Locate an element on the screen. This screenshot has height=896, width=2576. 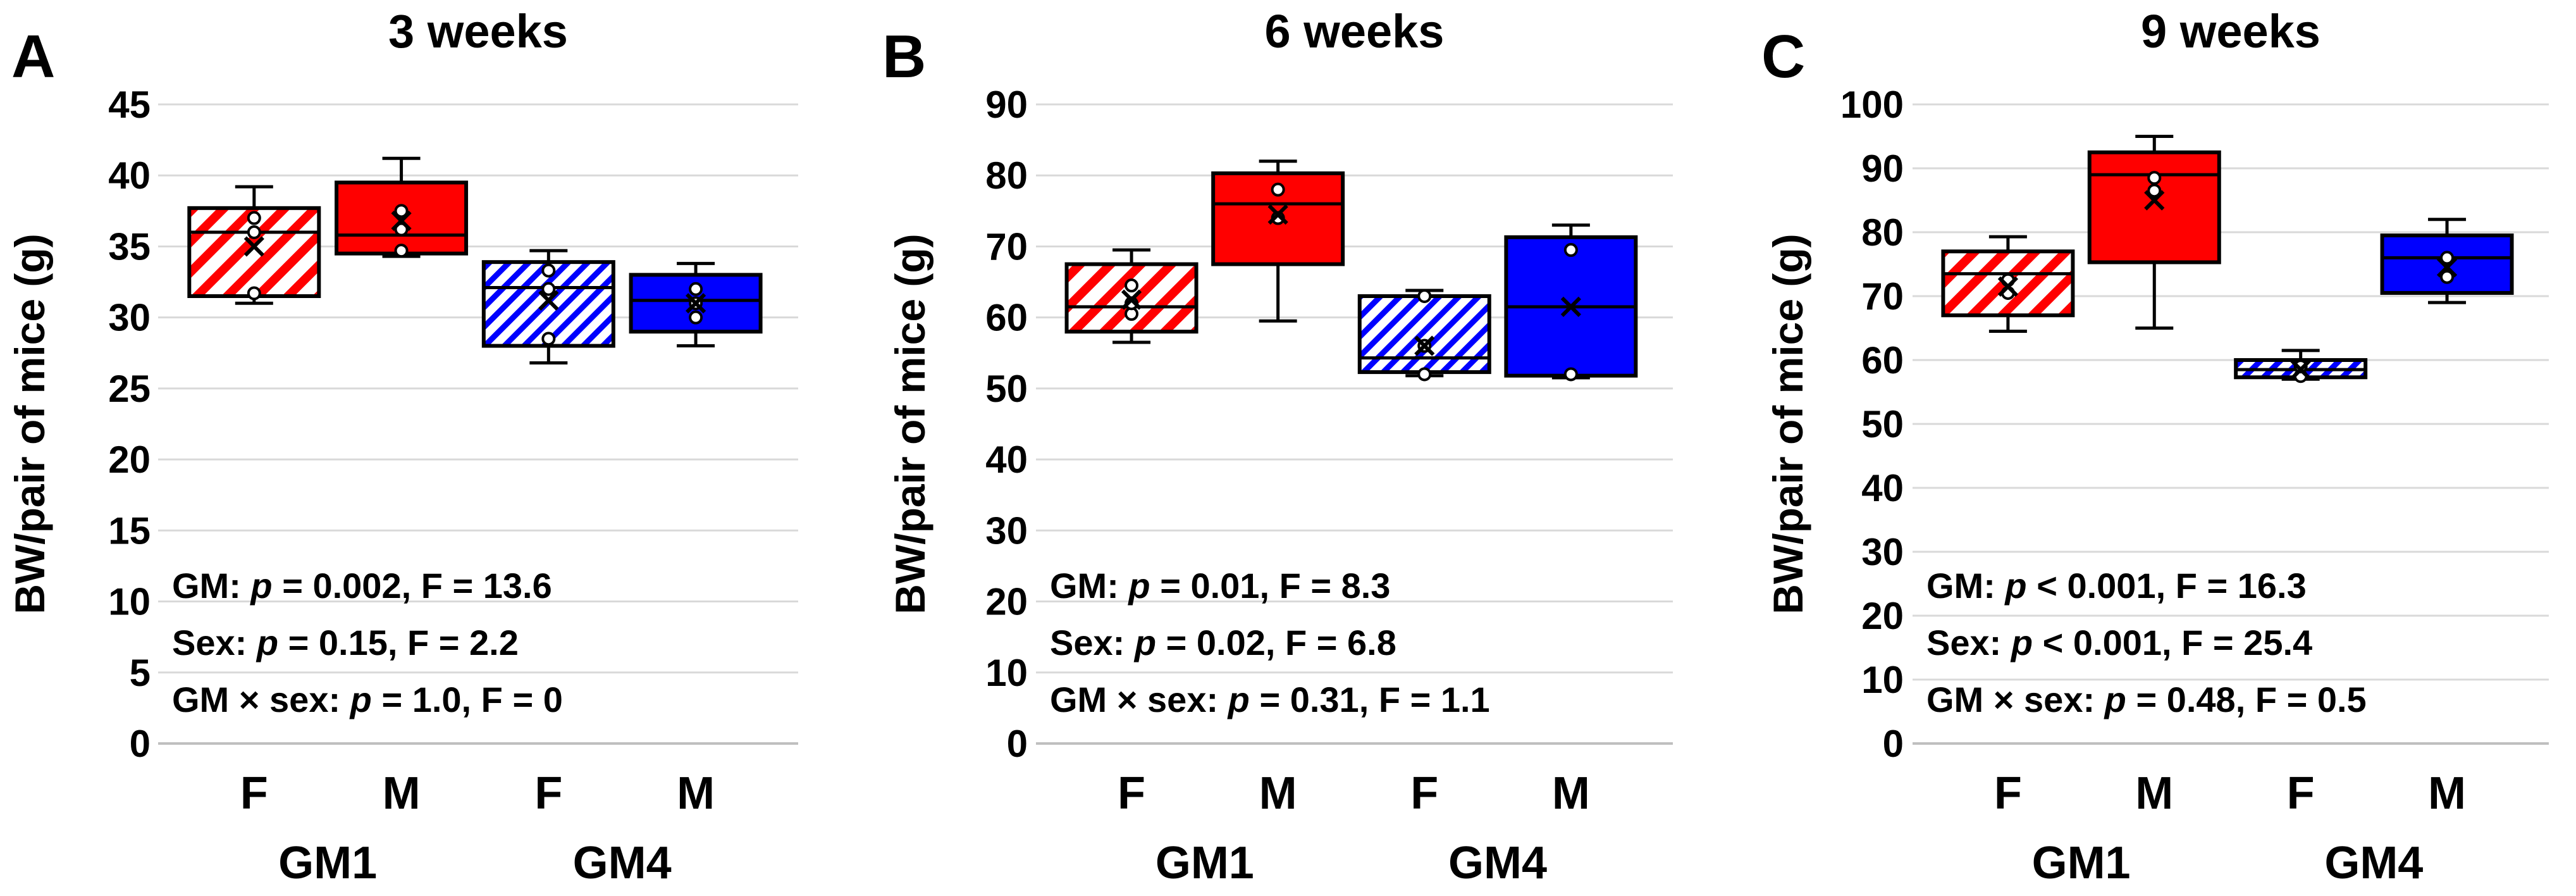
stat-annotation: GM × sex: p = 0.31, F = 1.1 is located at coordinates (1270, 699).